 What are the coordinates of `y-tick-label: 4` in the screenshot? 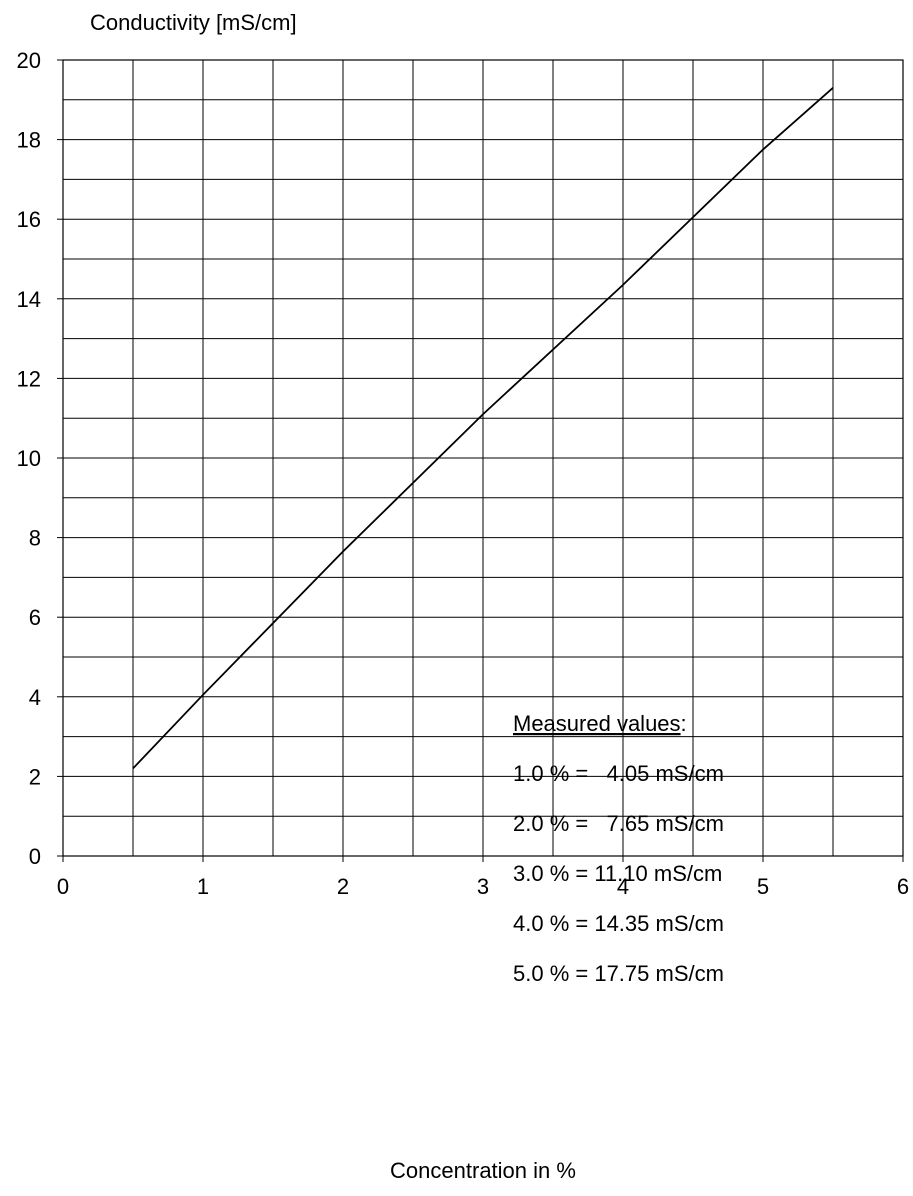 It's located at (35, 697).